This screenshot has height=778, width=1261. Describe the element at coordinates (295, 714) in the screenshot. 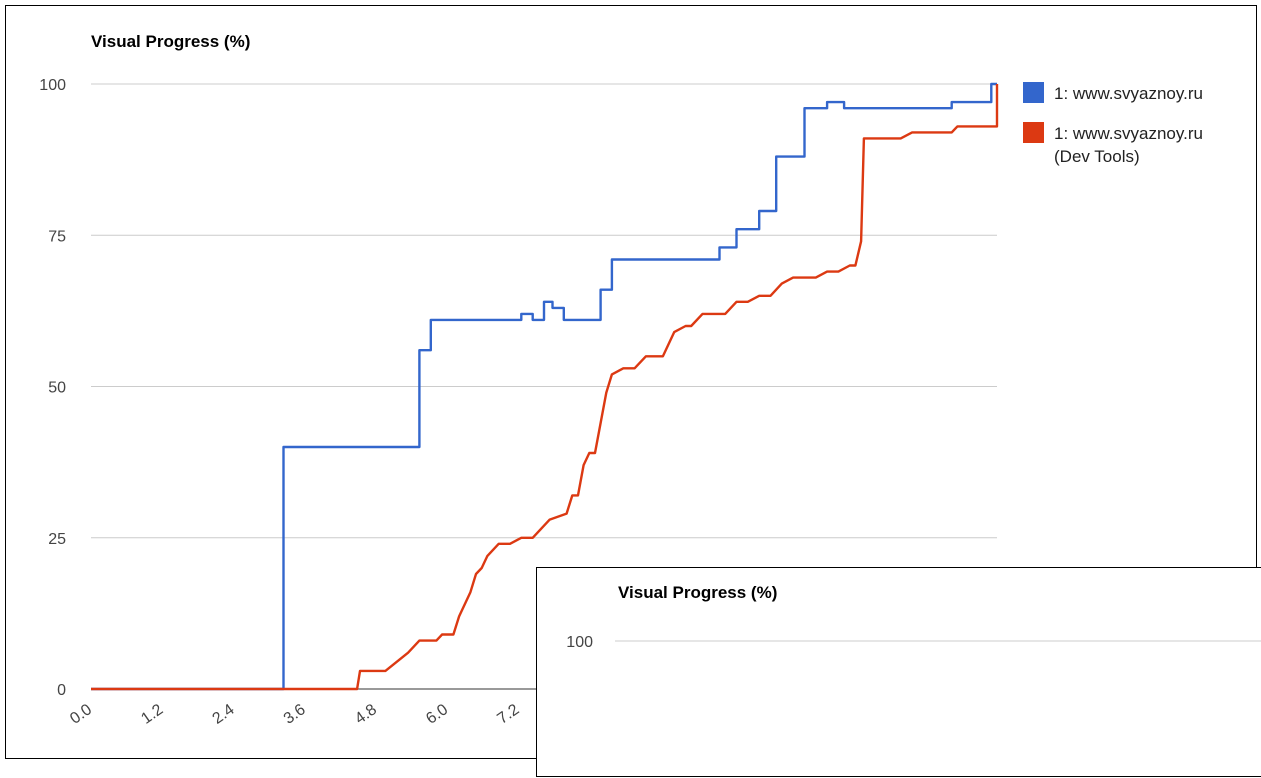

I see `x-tick-label: 3.6` at that location.